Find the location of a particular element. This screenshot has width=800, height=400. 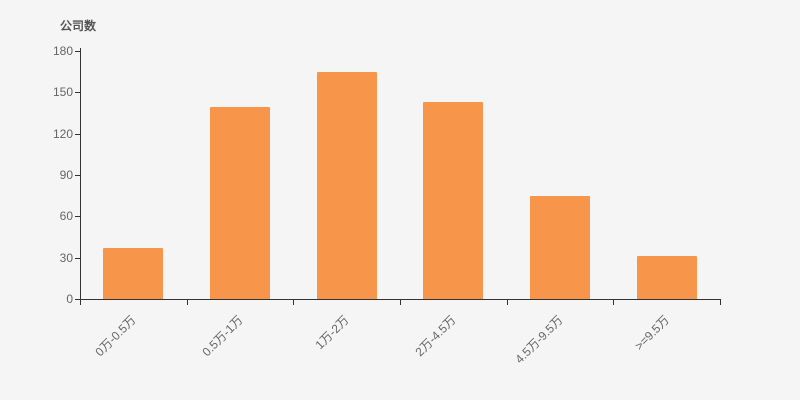

x-axis-tick-label: 0.5万-1万 is located at coordinates (222, 336).